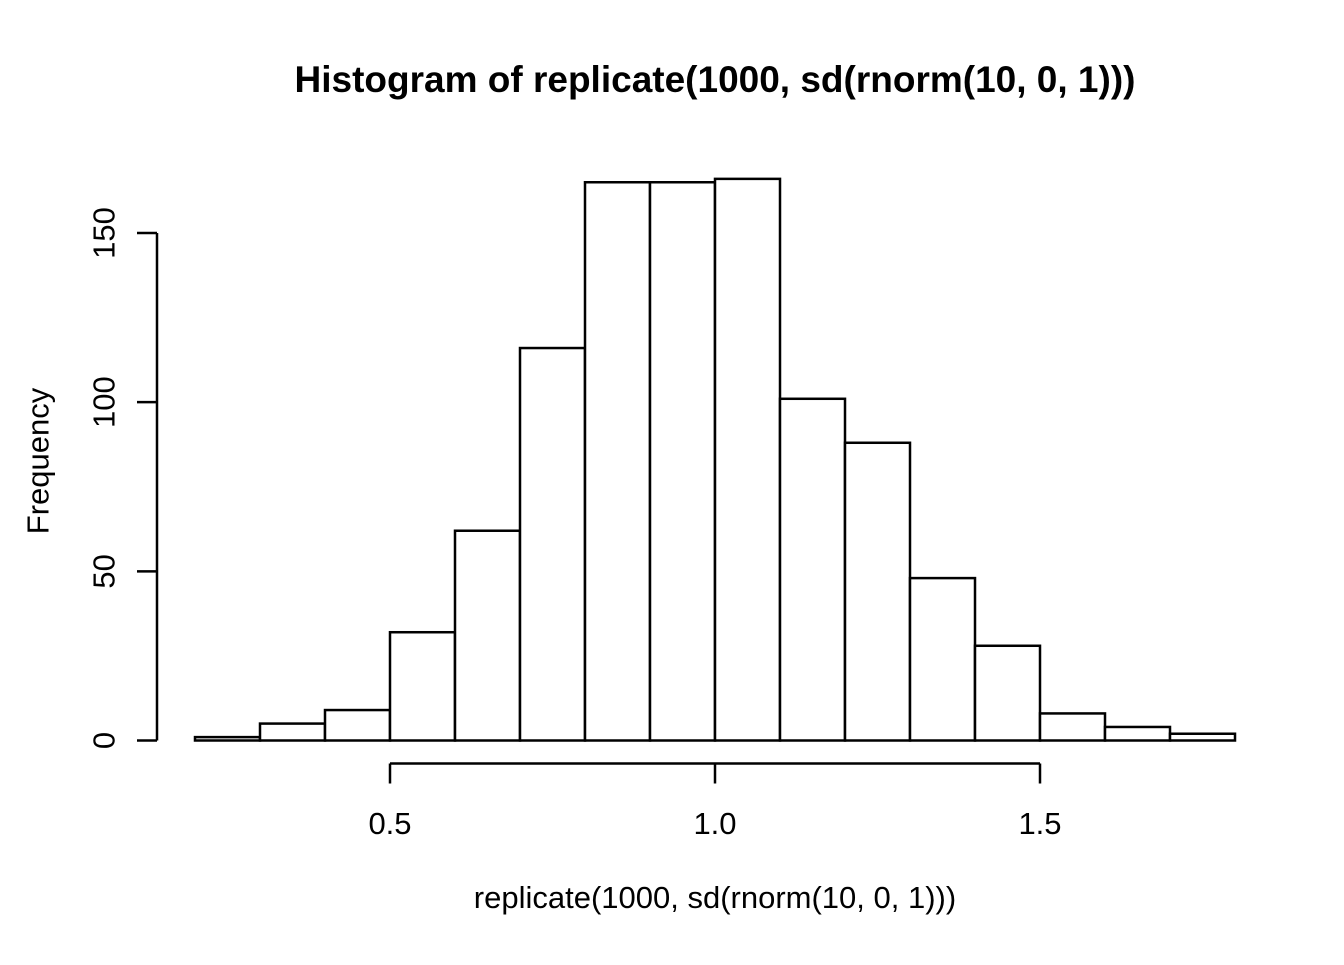 This screenshot has height=965, width=1344. Describe the element at coordinates (104, 402) in the screenshot. I see `y-tick-label: 100` at that location.